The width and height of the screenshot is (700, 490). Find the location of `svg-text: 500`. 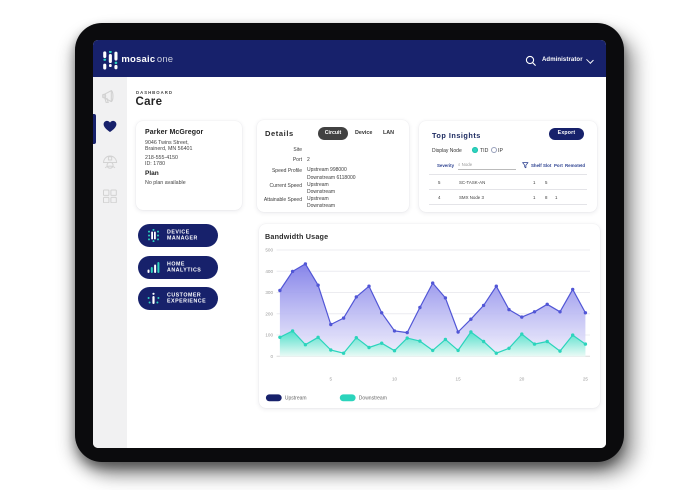

svg-text: 500 is located at coordinates (269, 250).